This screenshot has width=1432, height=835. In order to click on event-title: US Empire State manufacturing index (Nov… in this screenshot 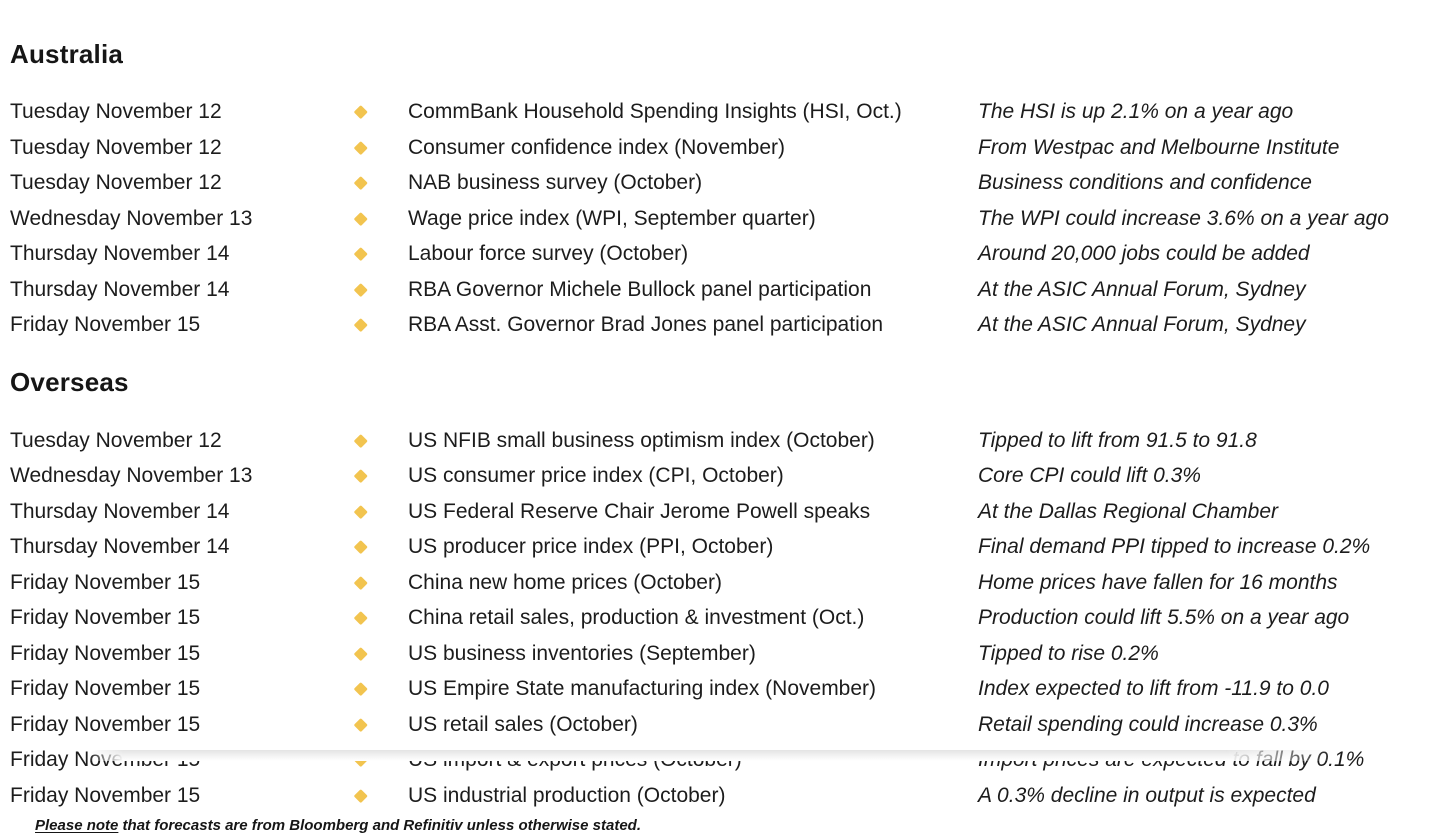, I will do `click(642, 689)`.